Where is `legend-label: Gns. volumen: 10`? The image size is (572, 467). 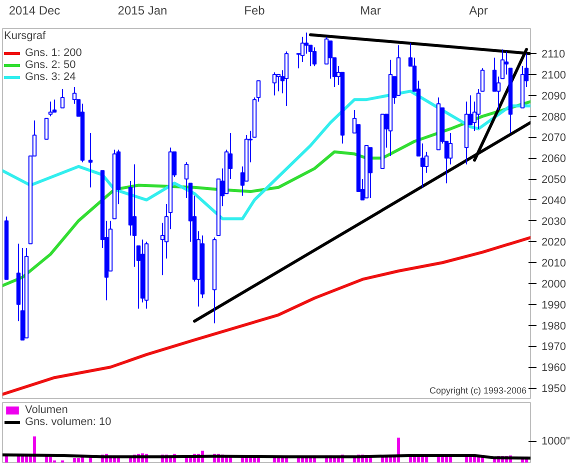 legend-label: Gns. volumen: 10 is located at coordinates (68, 422).